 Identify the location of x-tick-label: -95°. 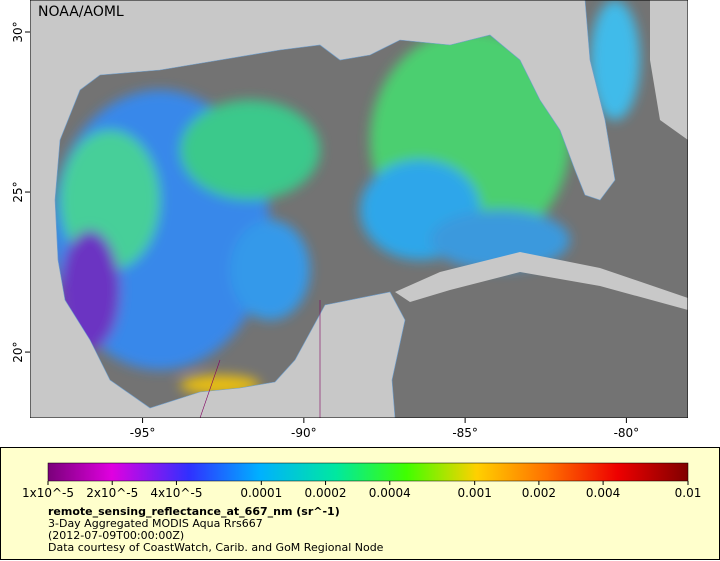
(143, 433).